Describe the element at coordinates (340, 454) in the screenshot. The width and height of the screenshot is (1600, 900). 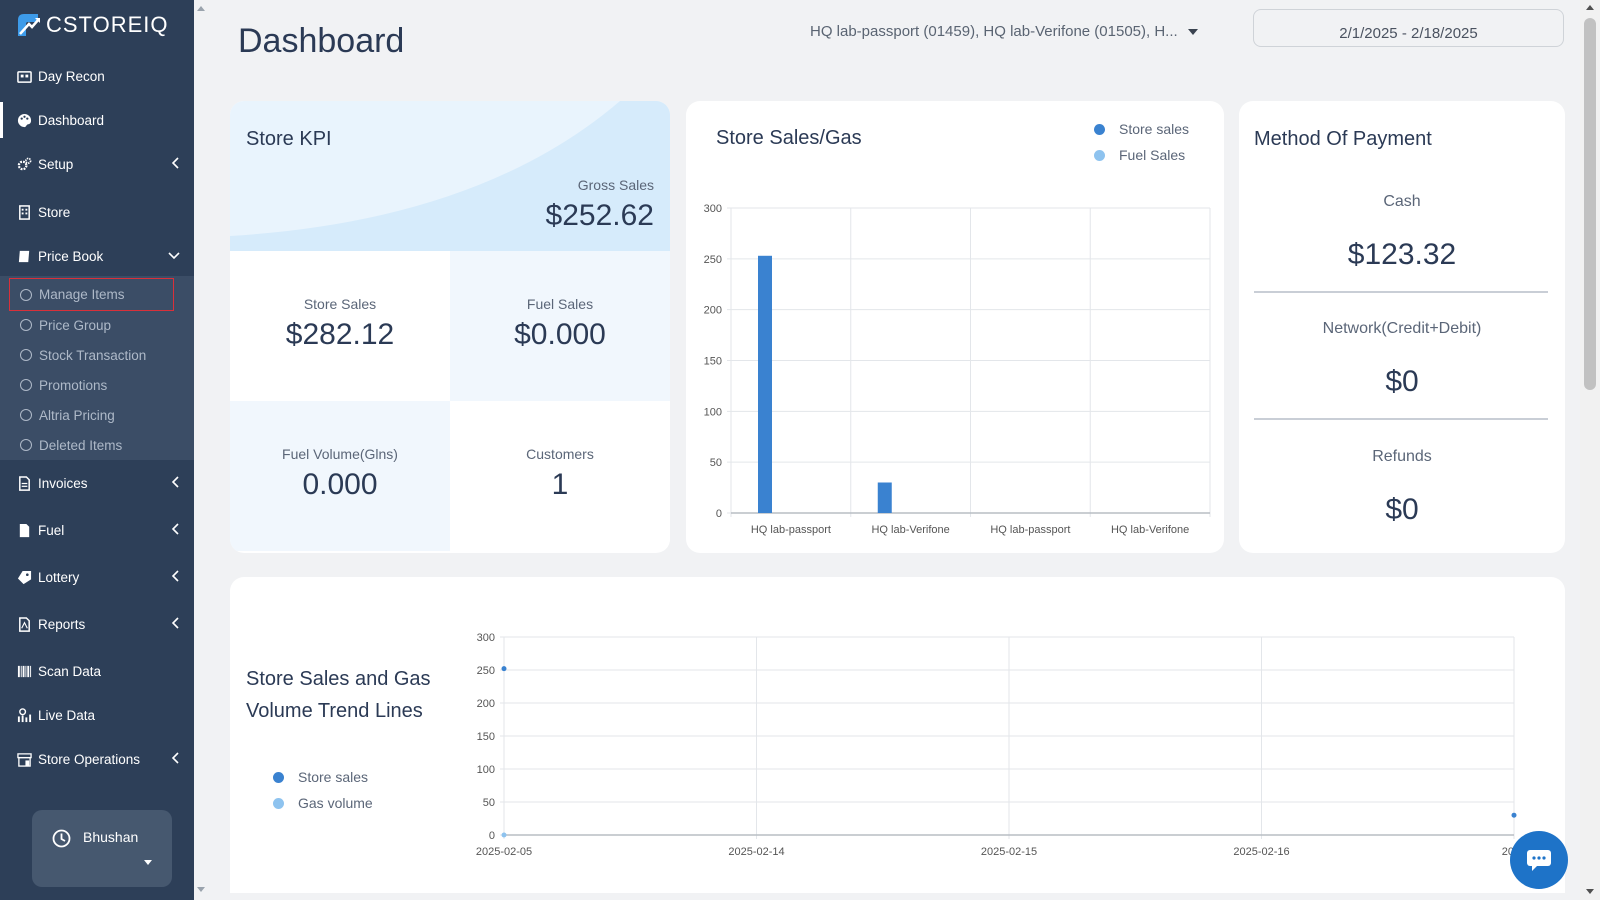
I see `fuel-volume-label: Fuel Volume(Glns)` at that location.